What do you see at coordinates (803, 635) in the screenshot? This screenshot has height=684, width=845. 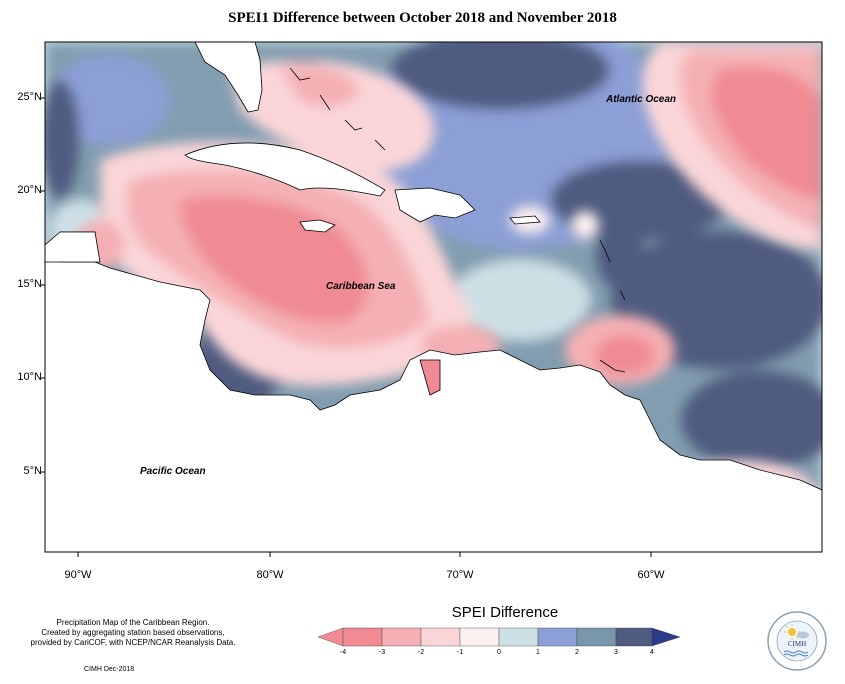 I see `cloud-icon` at bounding box center [803, 635].